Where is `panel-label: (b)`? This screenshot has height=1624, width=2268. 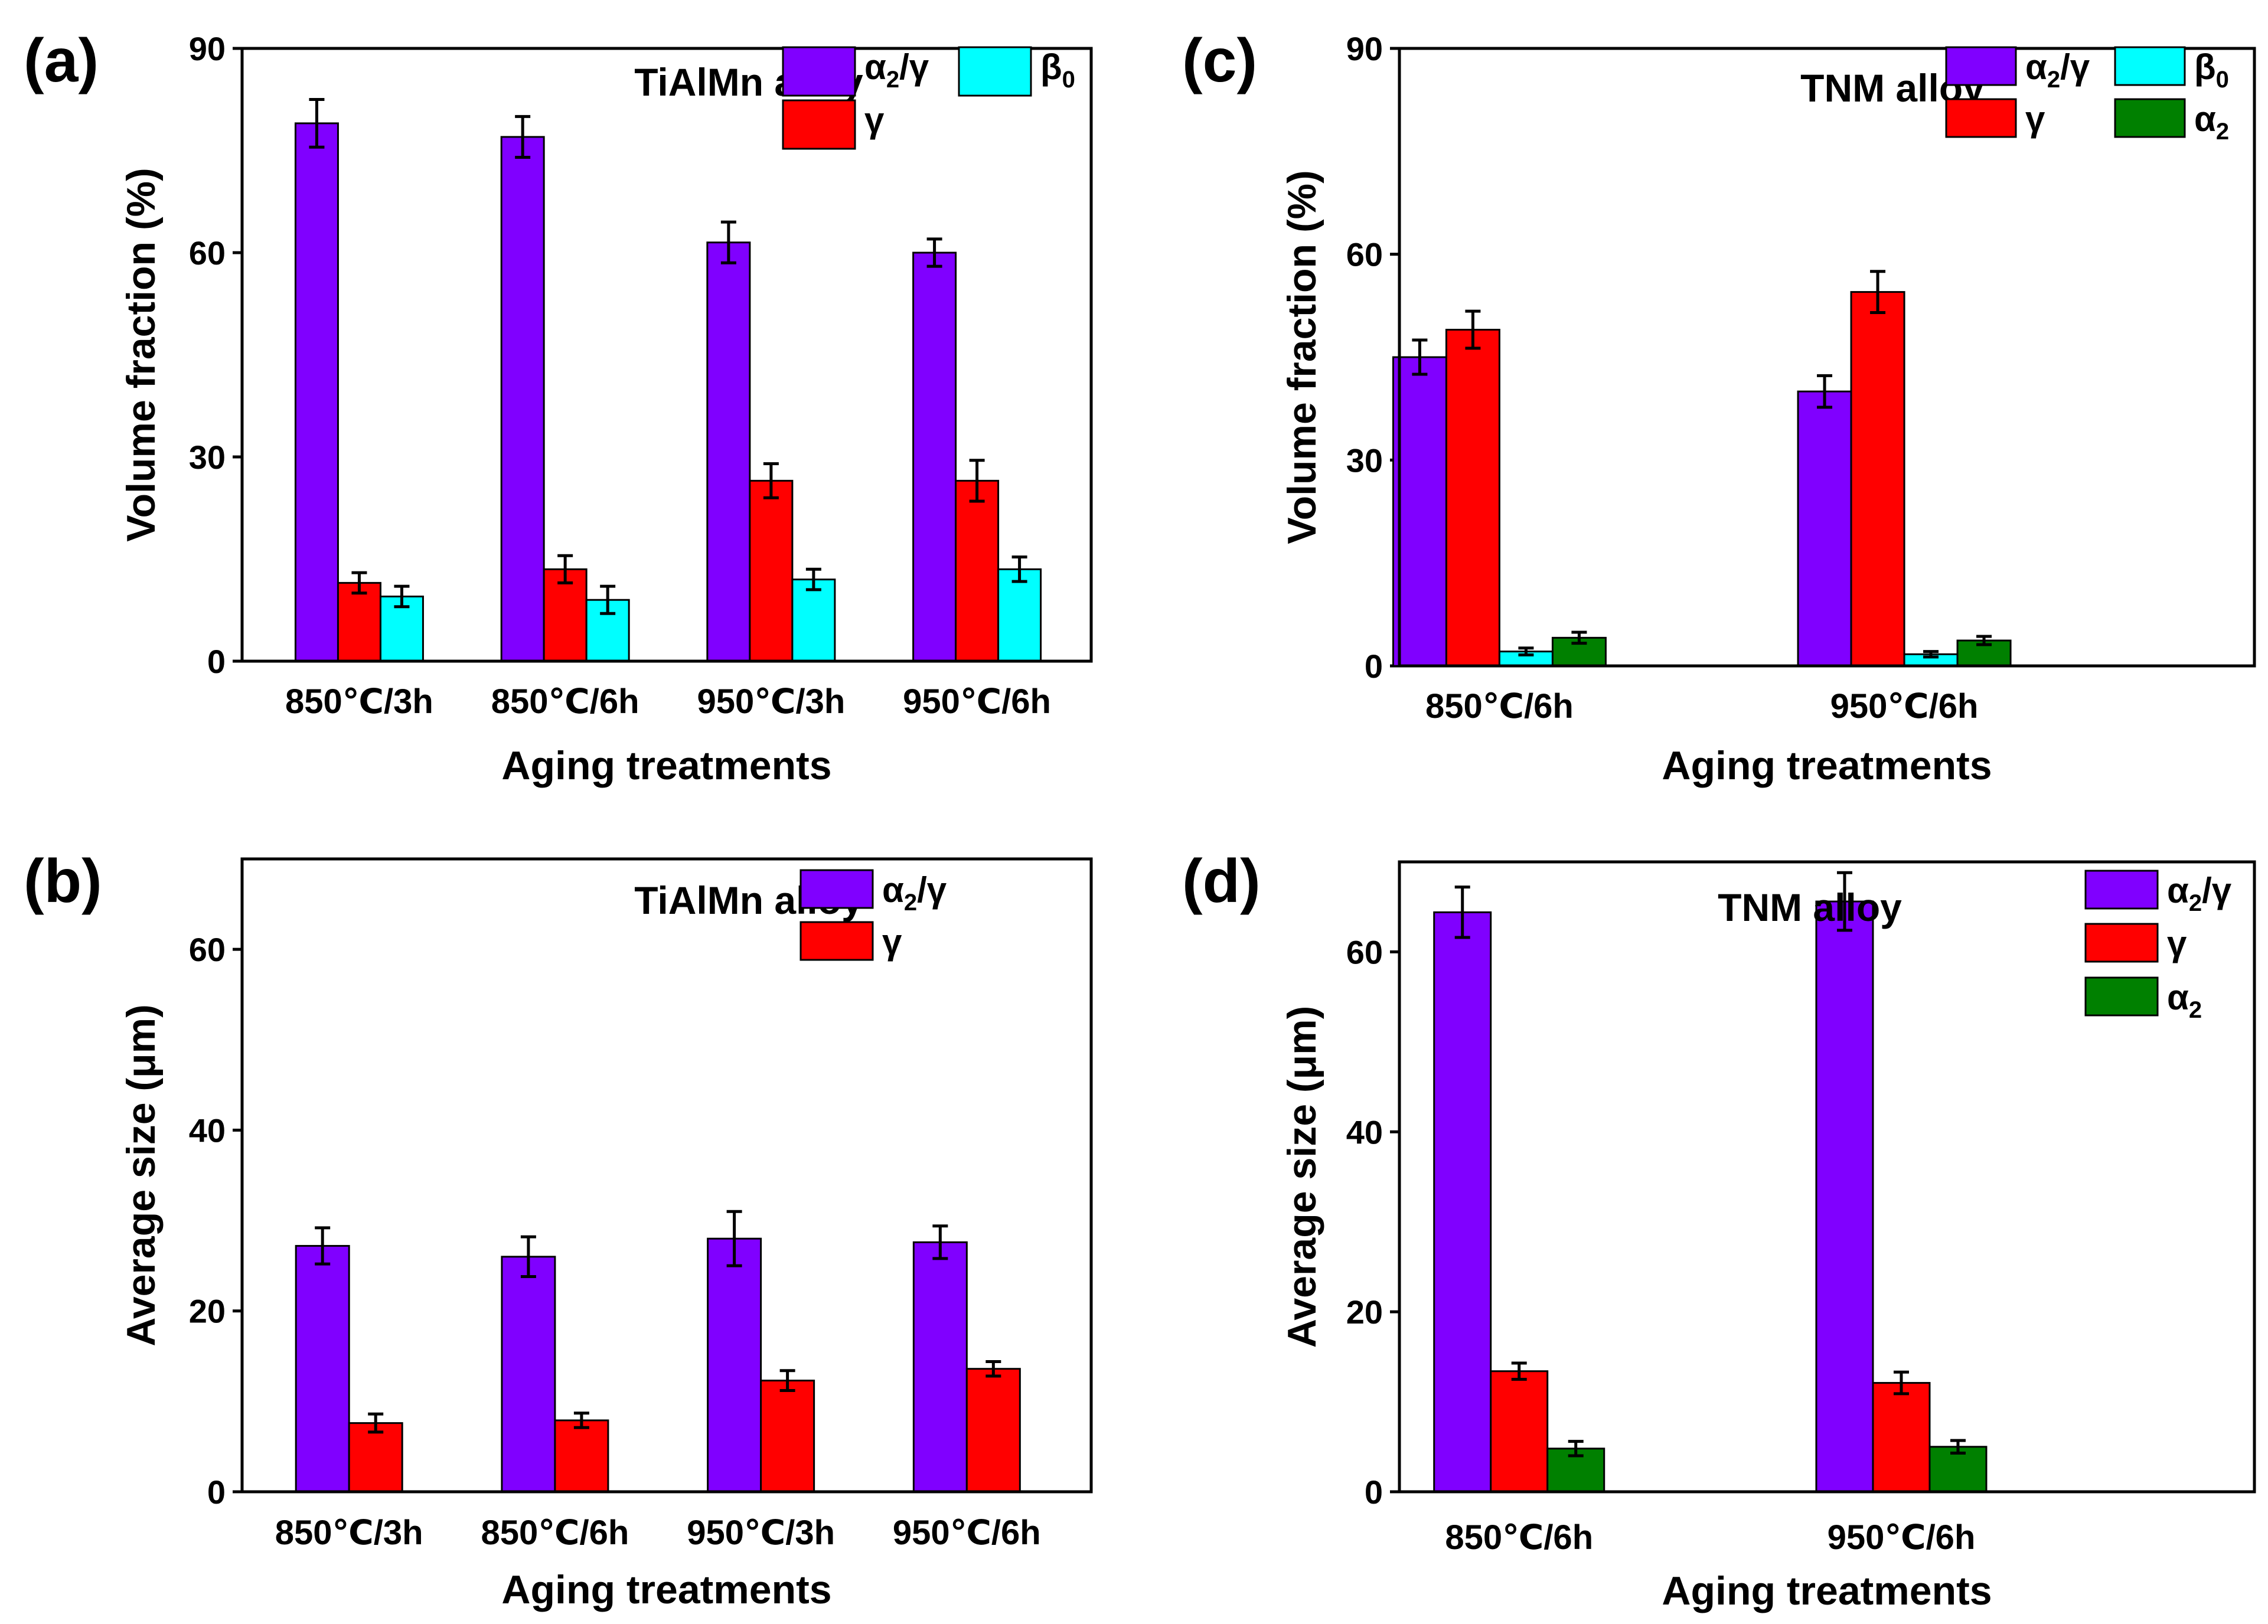 panel-label: (b) is located at coordinates (63, 881).